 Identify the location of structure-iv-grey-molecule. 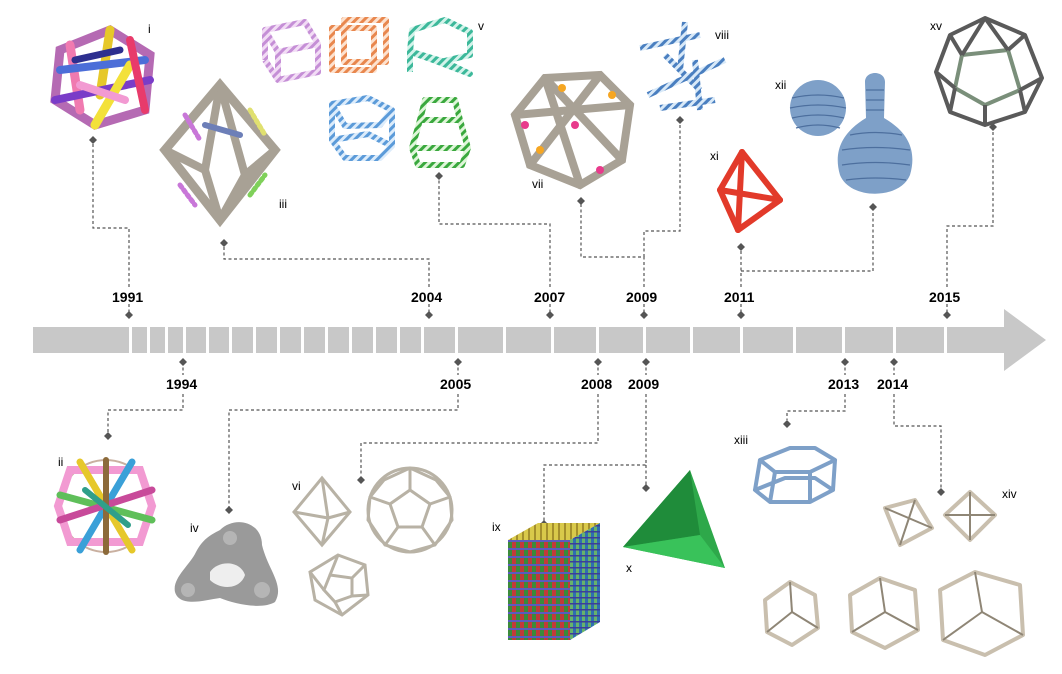
(226, 564).